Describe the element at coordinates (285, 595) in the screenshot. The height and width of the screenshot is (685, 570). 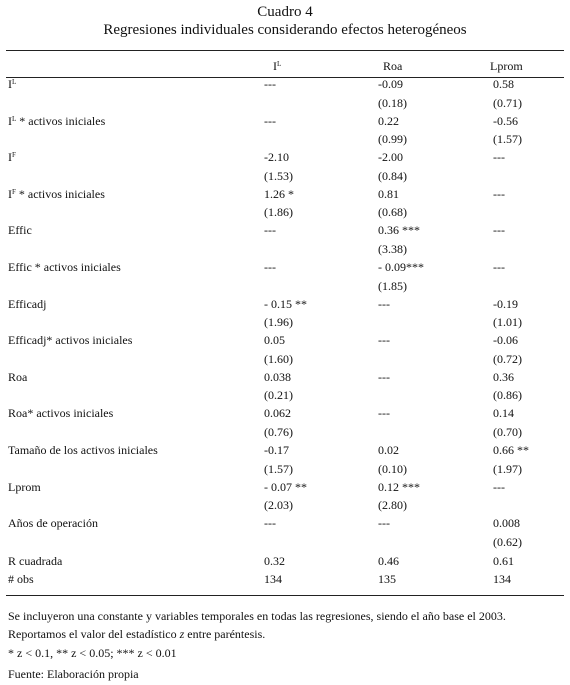
I see `bottom-rule` at that location.